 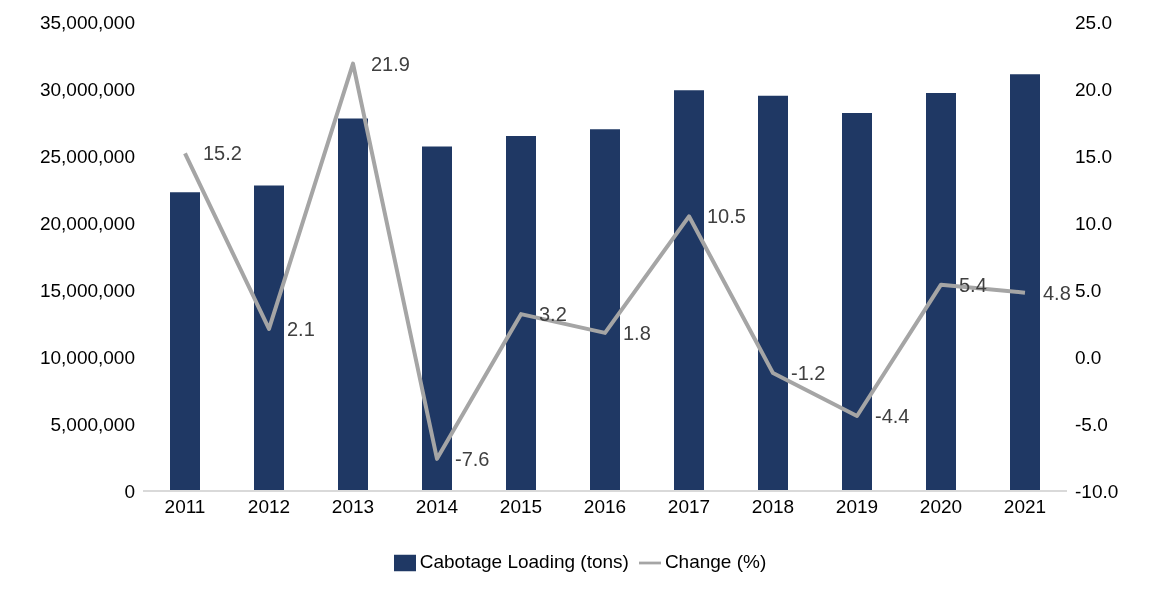 What do you see at coordinates (92, 424) in the screenshot?
I see `y-tick-label: 5,000,000` at bounding box center [92, 424].